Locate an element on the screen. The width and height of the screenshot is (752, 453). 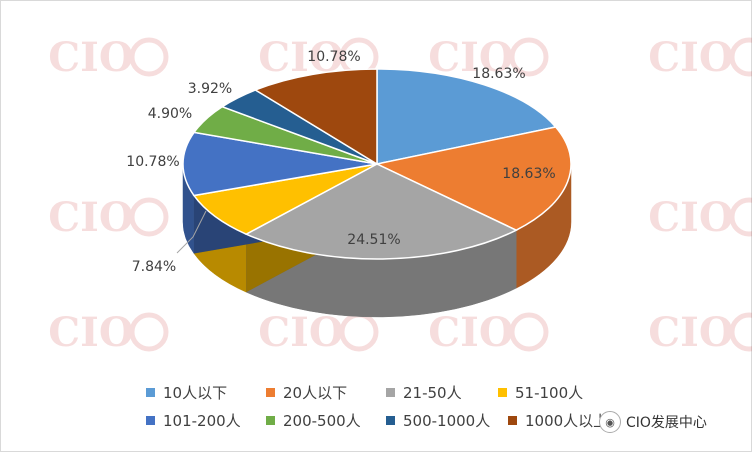
legend-label: 500-1000人 is located at coordinates (447, 421).